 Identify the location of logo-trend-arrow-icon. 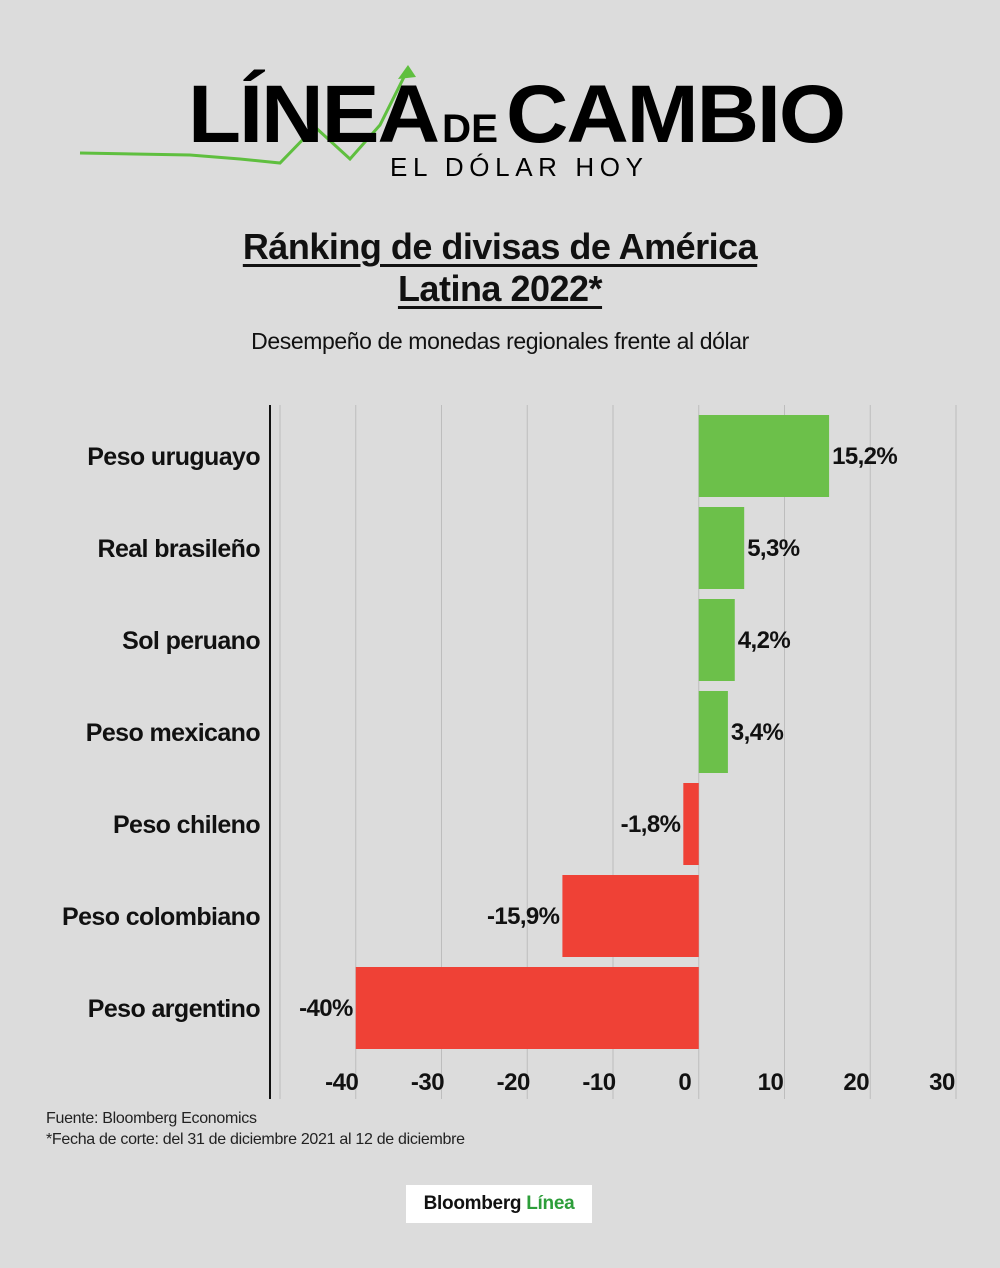
(407, 72).